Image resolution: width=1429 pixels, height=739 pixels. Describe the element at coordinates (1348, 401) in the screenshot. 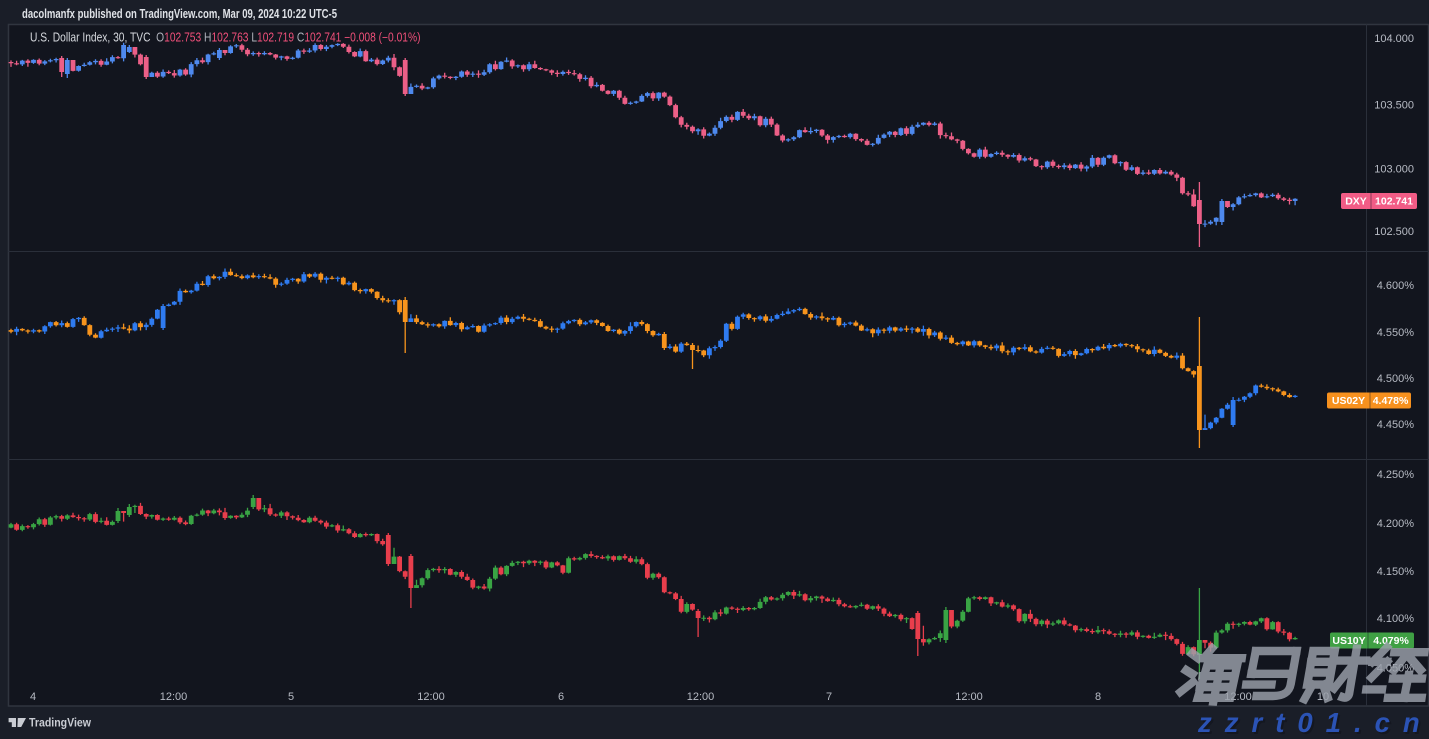

I see `svg-text: US02Y` at that location.